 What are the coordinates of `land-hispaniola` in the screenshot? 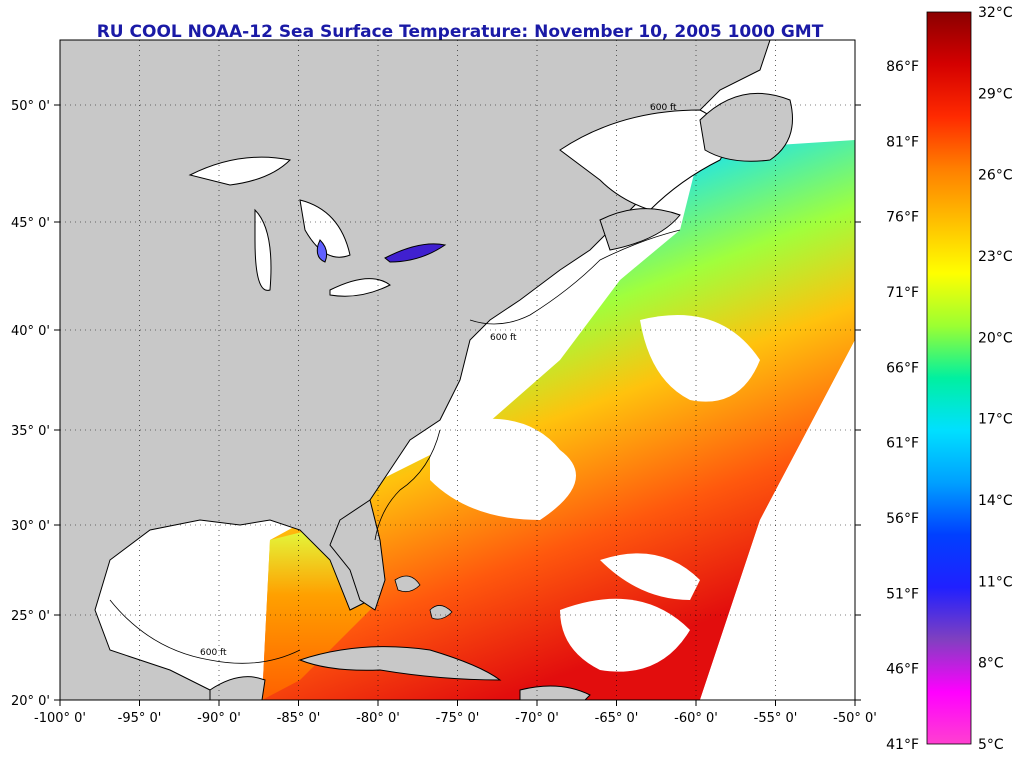 It's located at (555, 692).